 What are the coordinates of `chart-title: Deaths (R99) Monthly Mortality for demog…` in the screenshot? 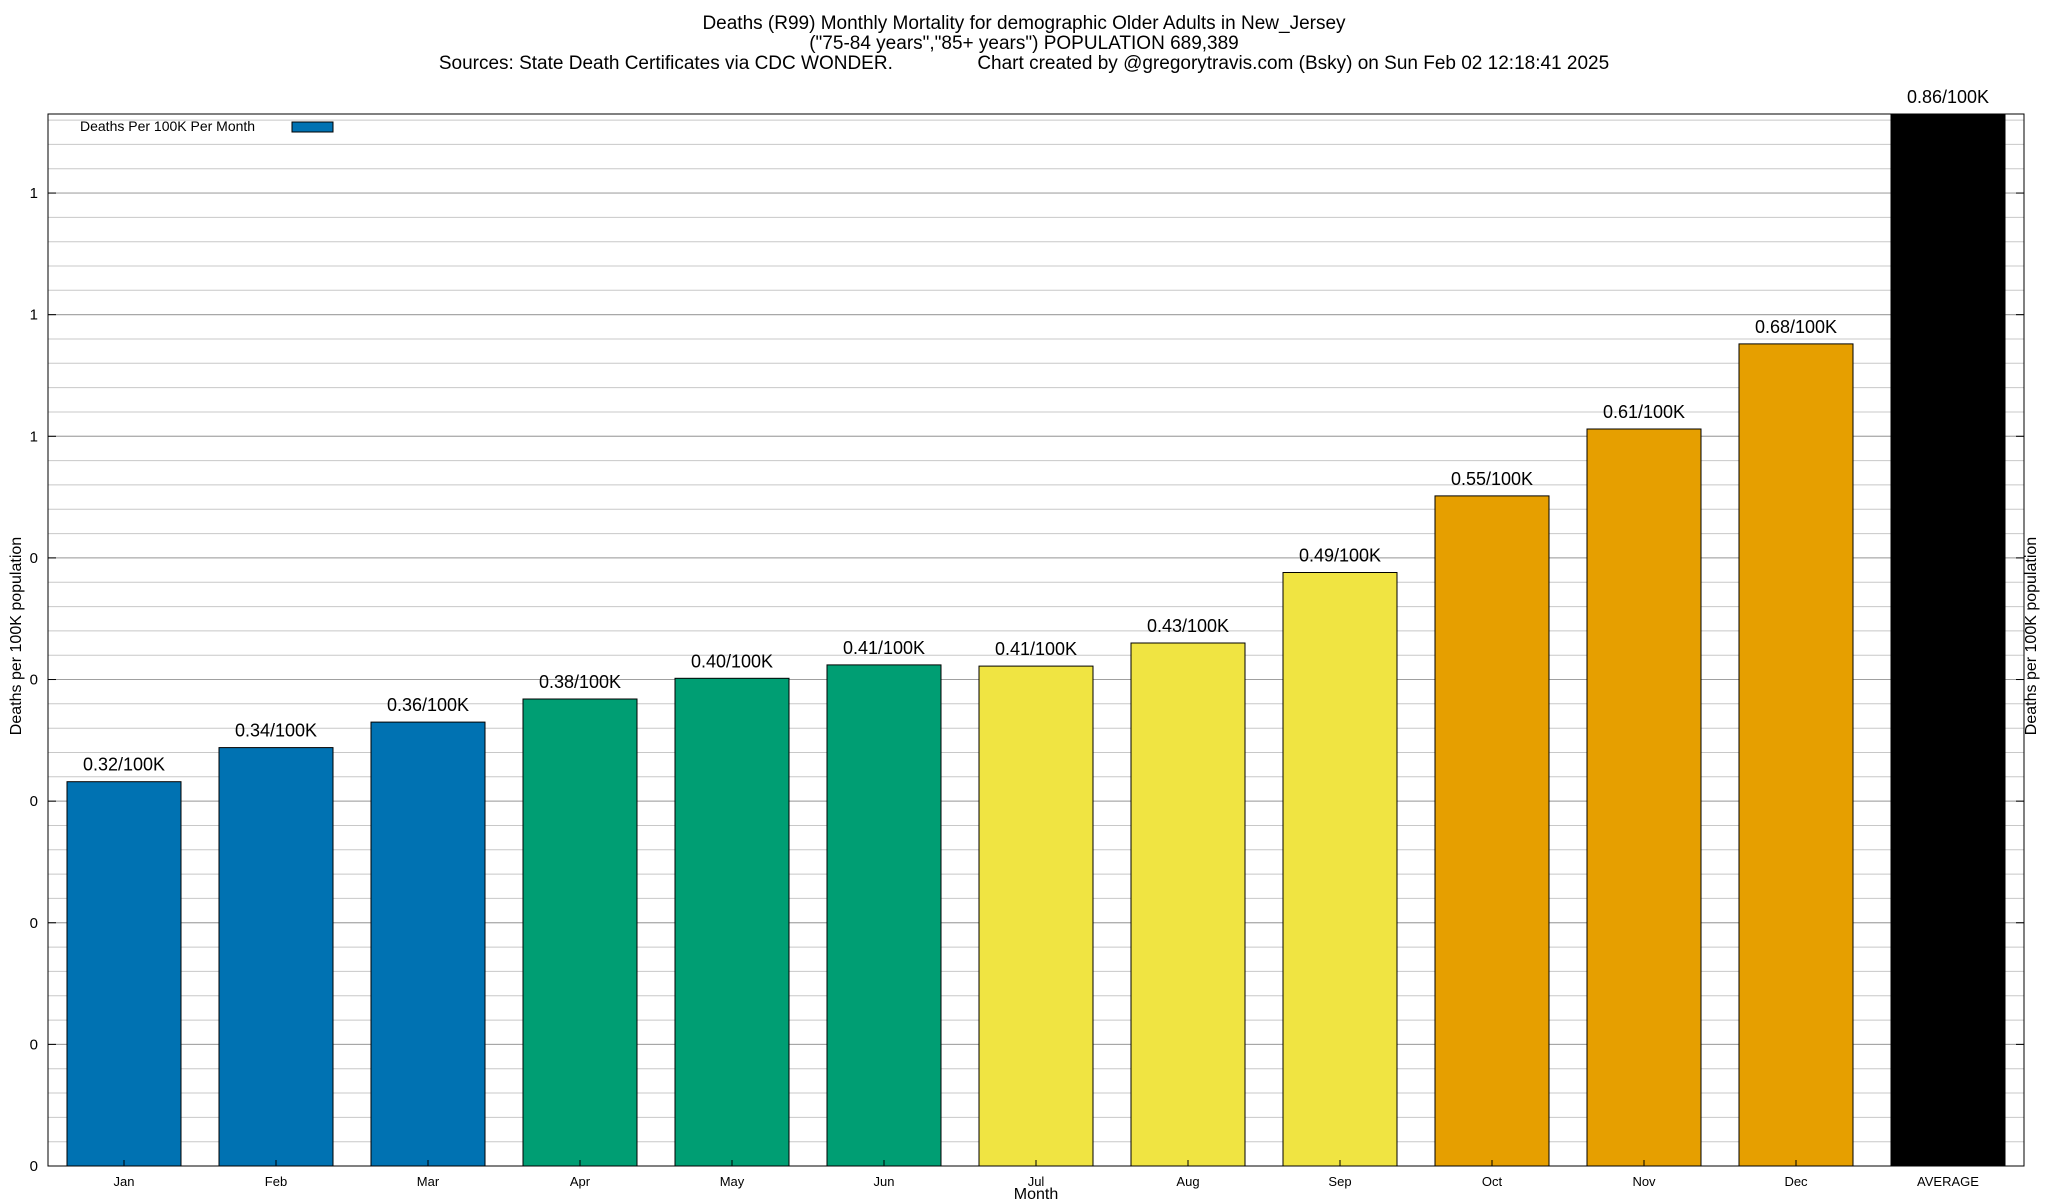 It's located at (1024, 23).